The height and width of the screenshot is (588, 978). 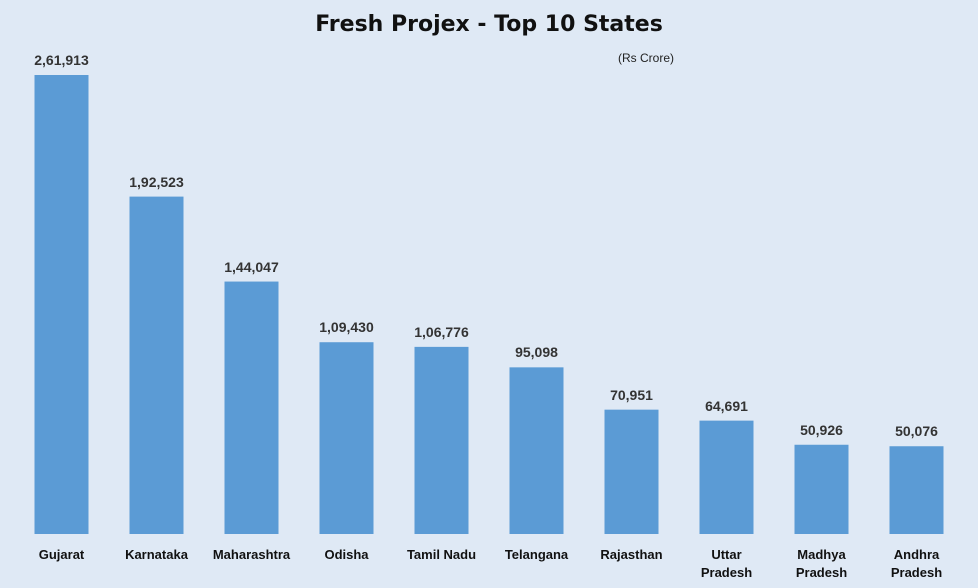 I want to click on x-tick-label: Tamil Nadu, so click(x=441, y=554).